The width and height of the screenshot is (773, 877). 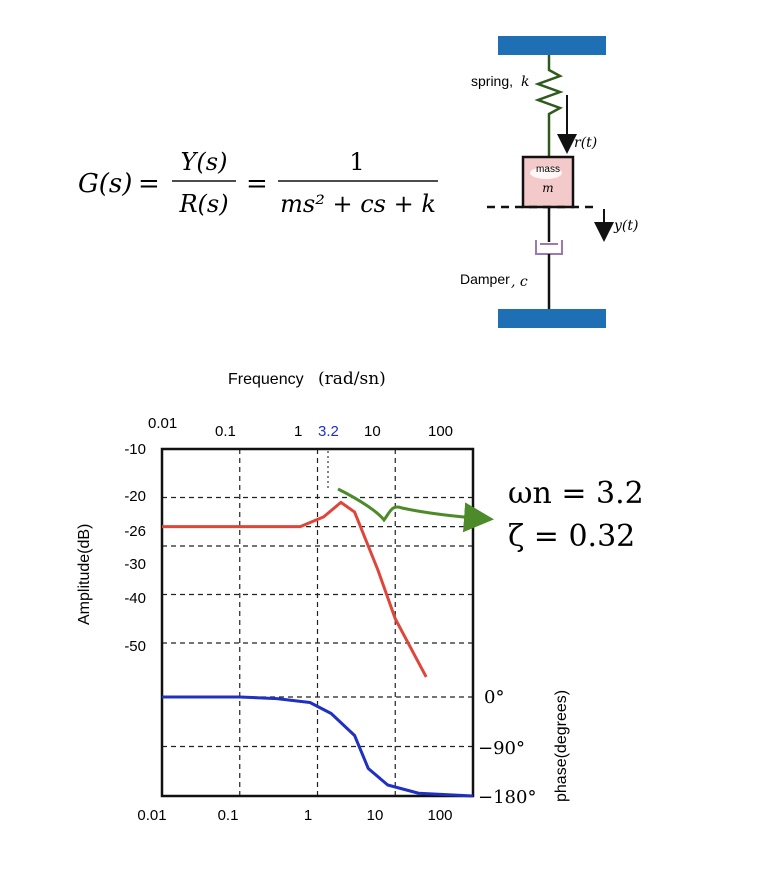 I want to click on spring-symbol: k, so click(x=525, y=82).